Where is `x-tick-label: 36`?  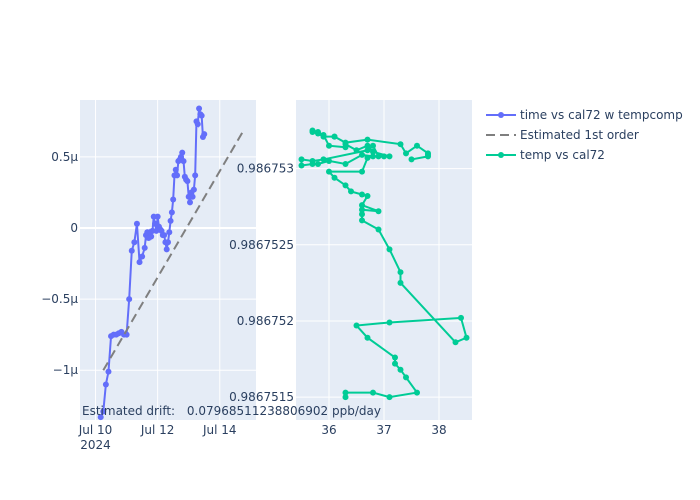
x-tick-label: 36 is located at coordinates (328, 430).